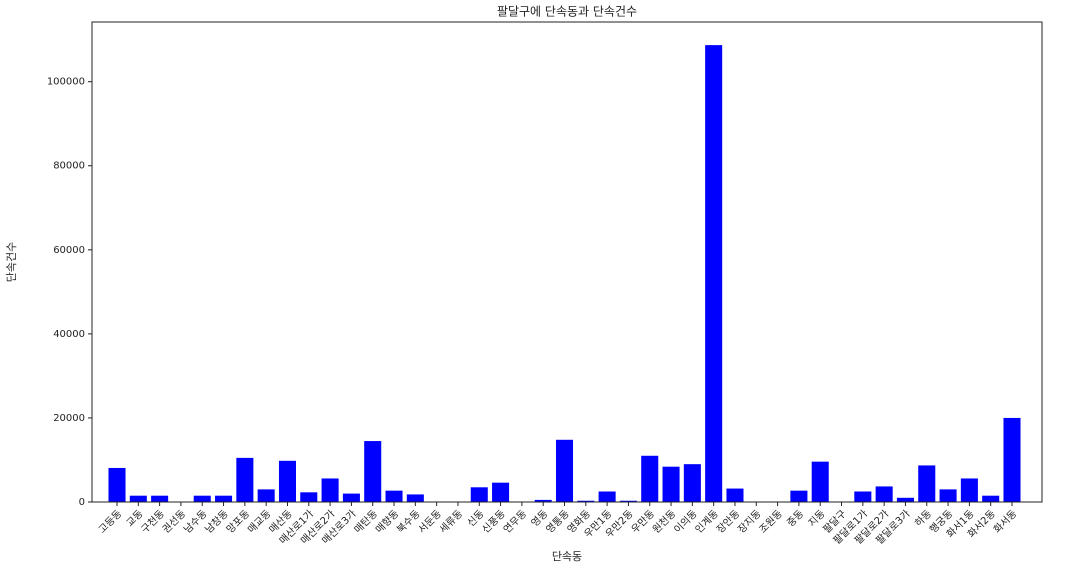  I want to click on y-tick-label: 0, so click(82, 502).